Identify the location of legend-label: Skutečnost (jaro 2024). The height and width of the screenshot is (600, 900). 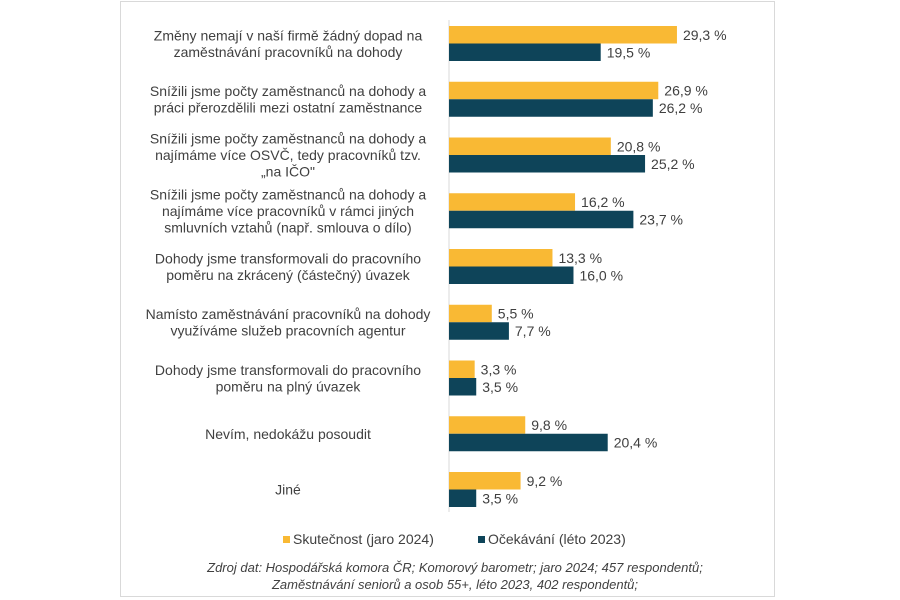
(363, 539).